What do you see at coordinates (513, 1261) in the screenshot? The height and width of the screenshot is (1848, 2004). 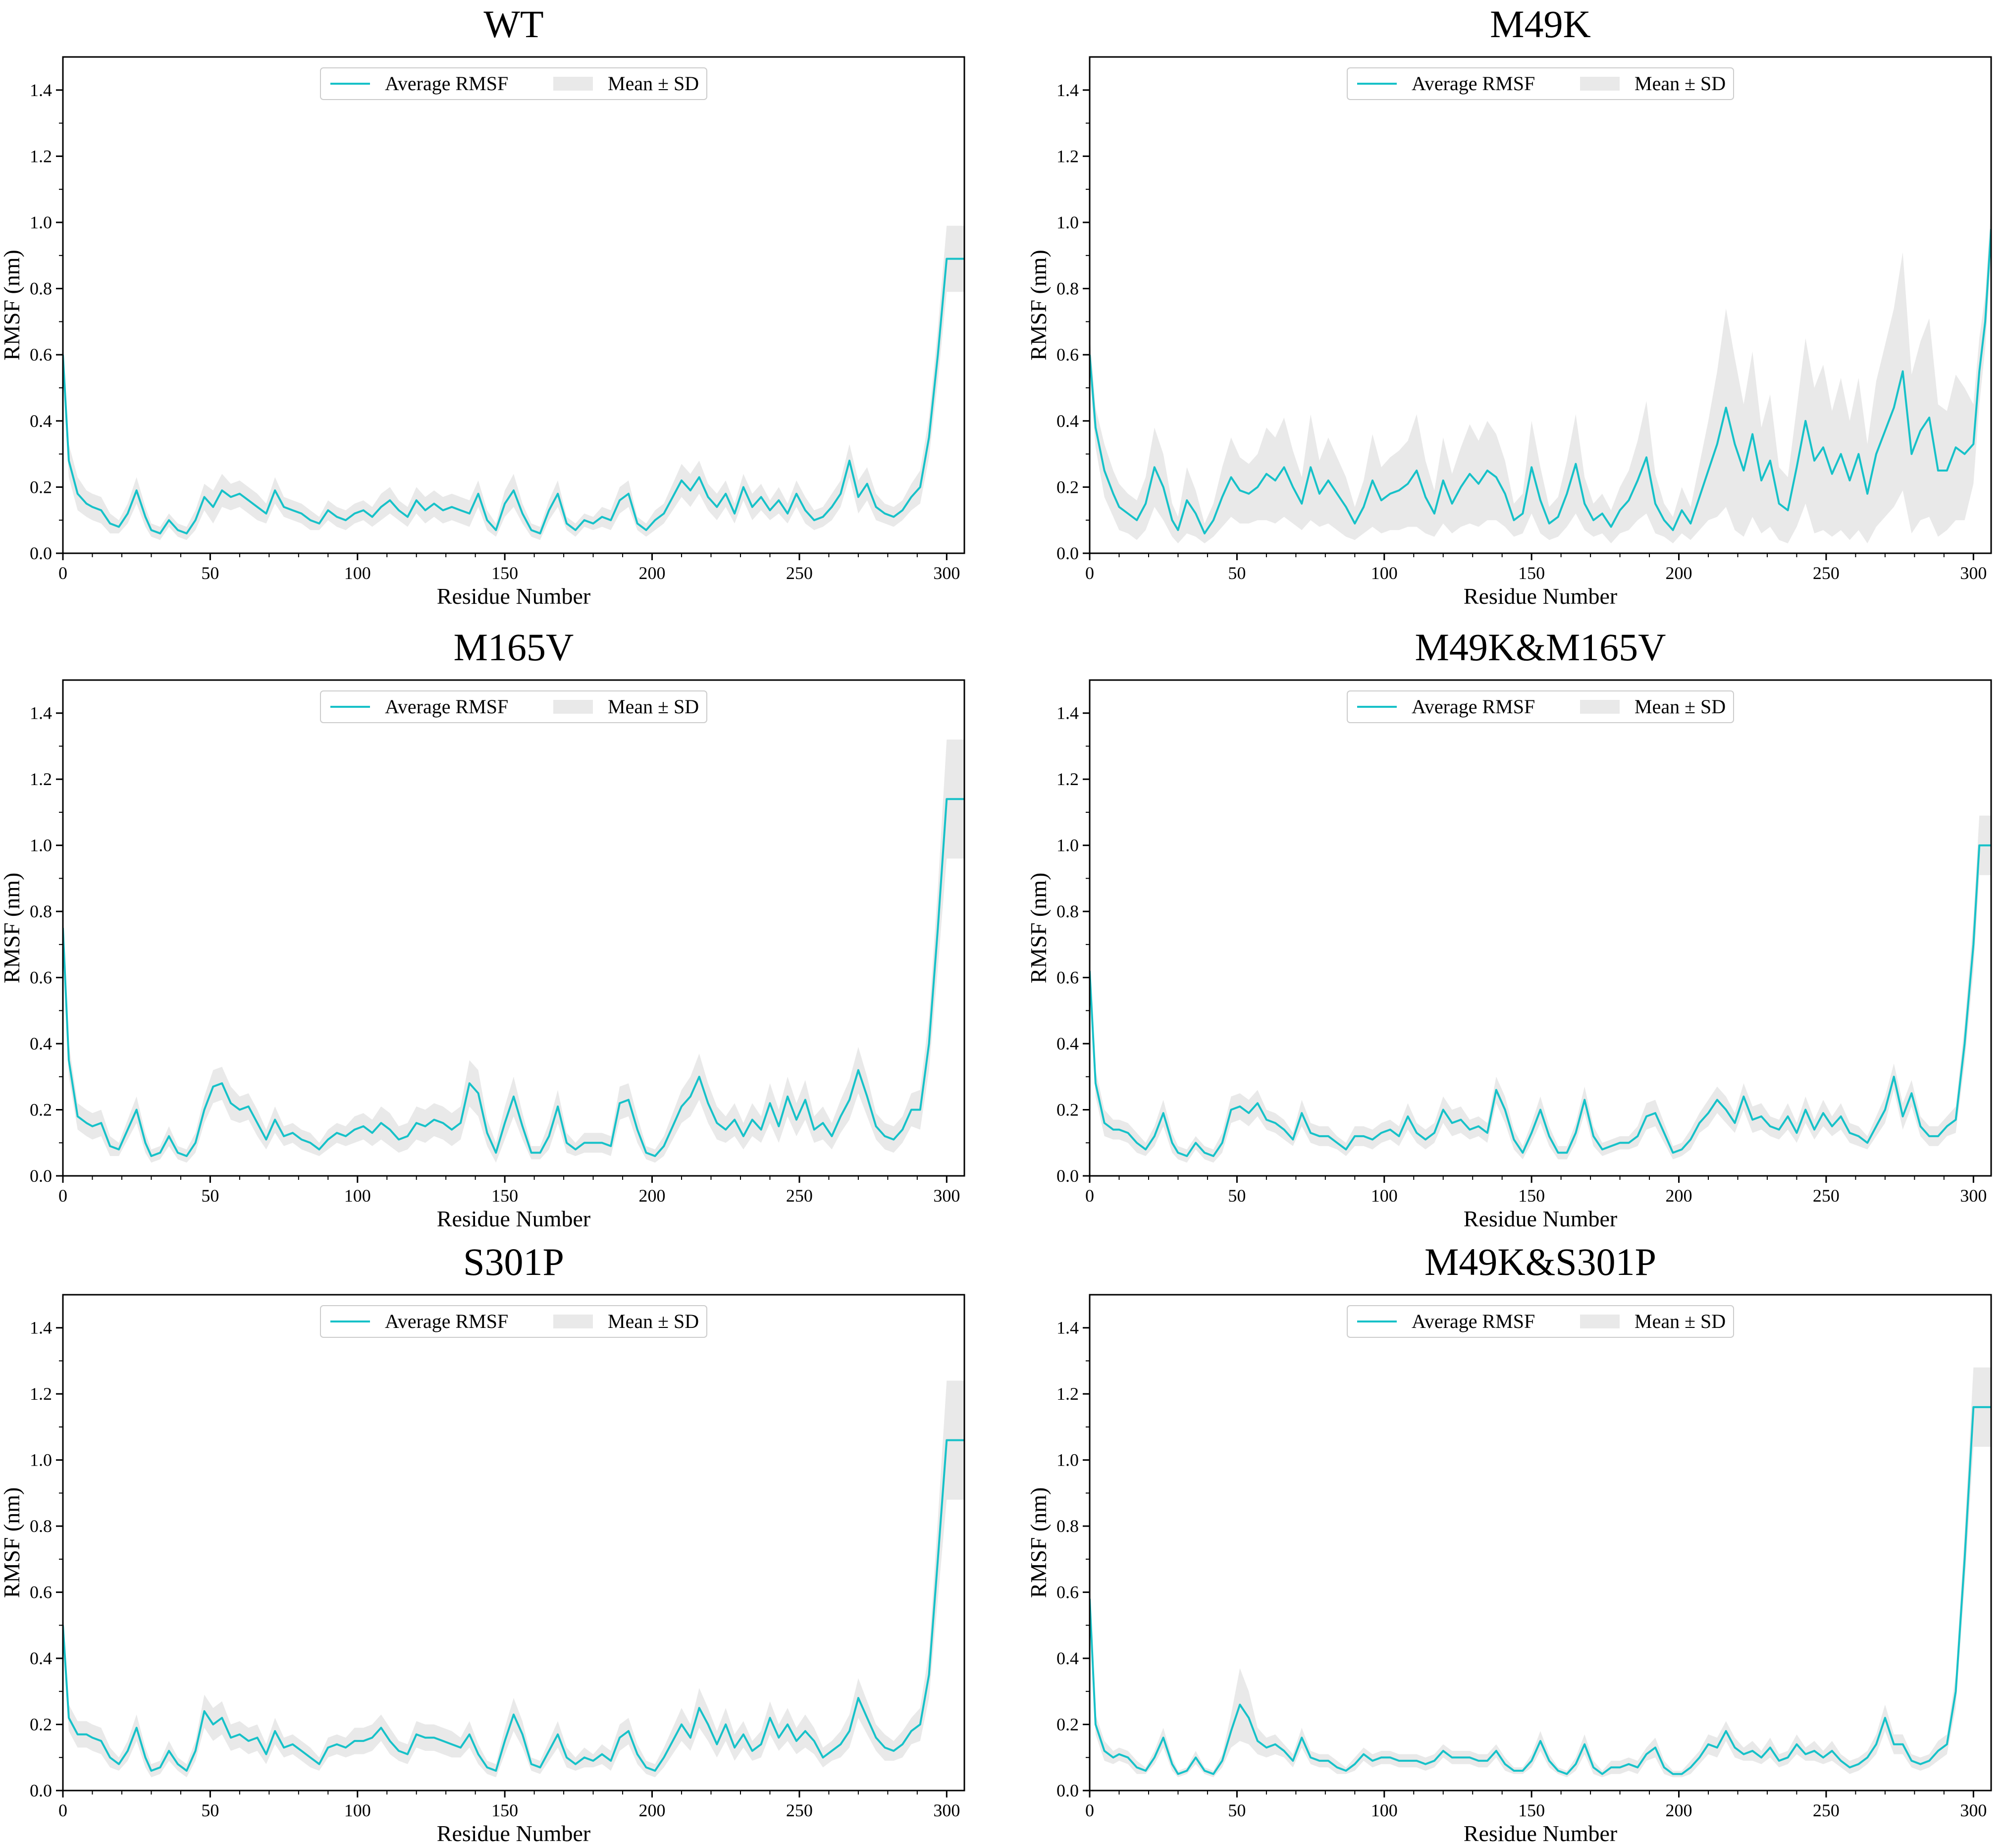 I see `panel-title: S301P` at bounding box center [513, 1261].